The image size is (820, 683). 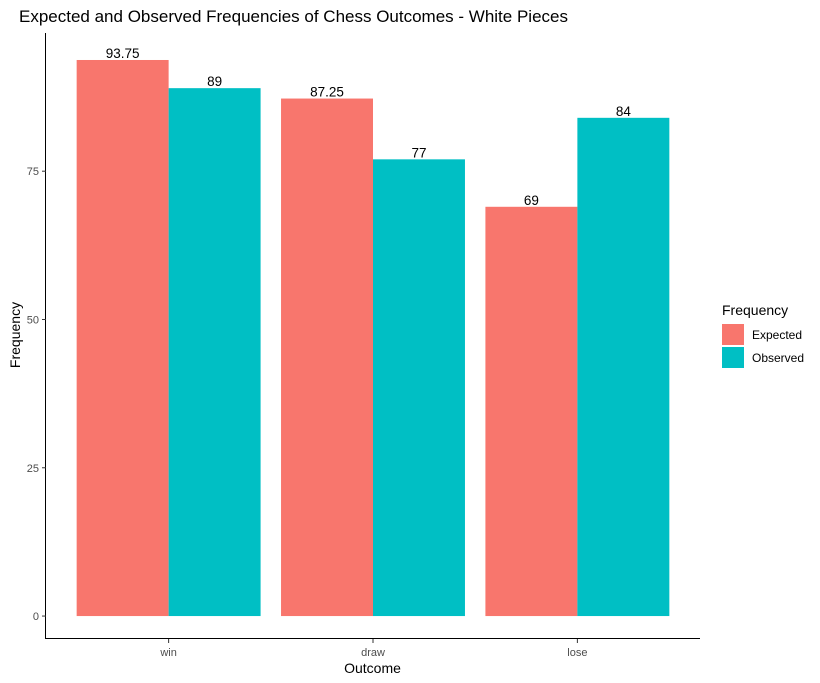 I want to click on y-tick-label: 50, so click(x=33, y=320).